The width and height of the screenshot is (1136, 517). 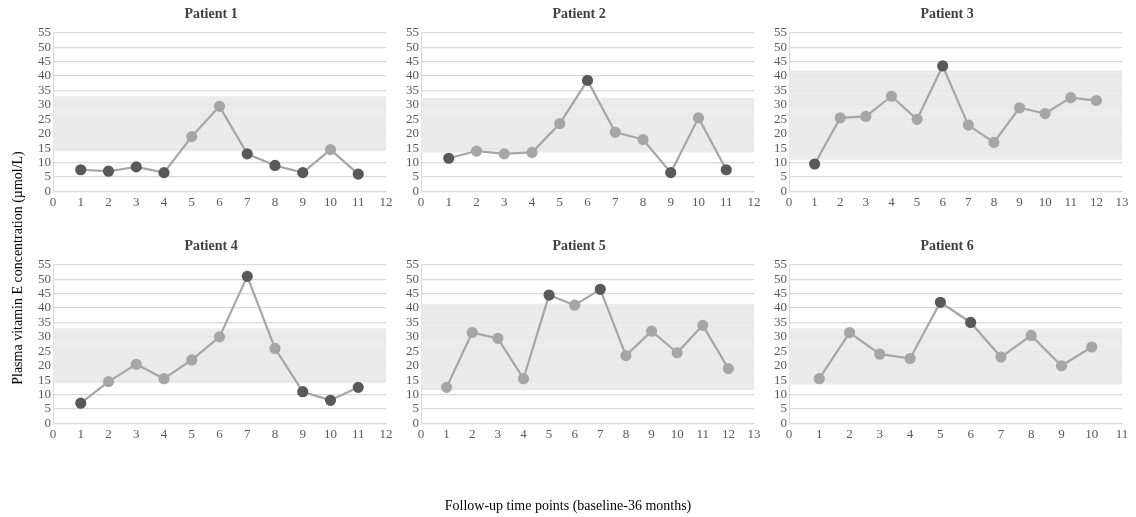 What do you see at coordinates (579, 14) in the screenshot?
I see `chart-title: Patient 2` at bounding box center [579, 14].